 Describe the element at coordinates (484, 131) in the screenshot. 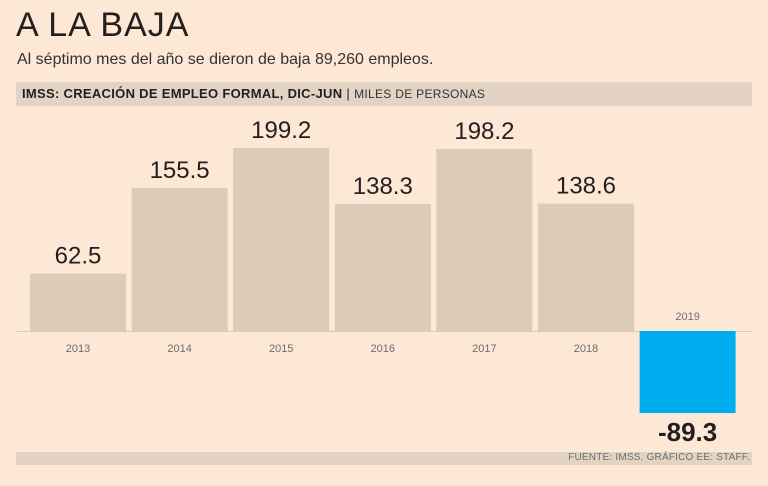

I see `value-label-2017: 198.2` at that location.